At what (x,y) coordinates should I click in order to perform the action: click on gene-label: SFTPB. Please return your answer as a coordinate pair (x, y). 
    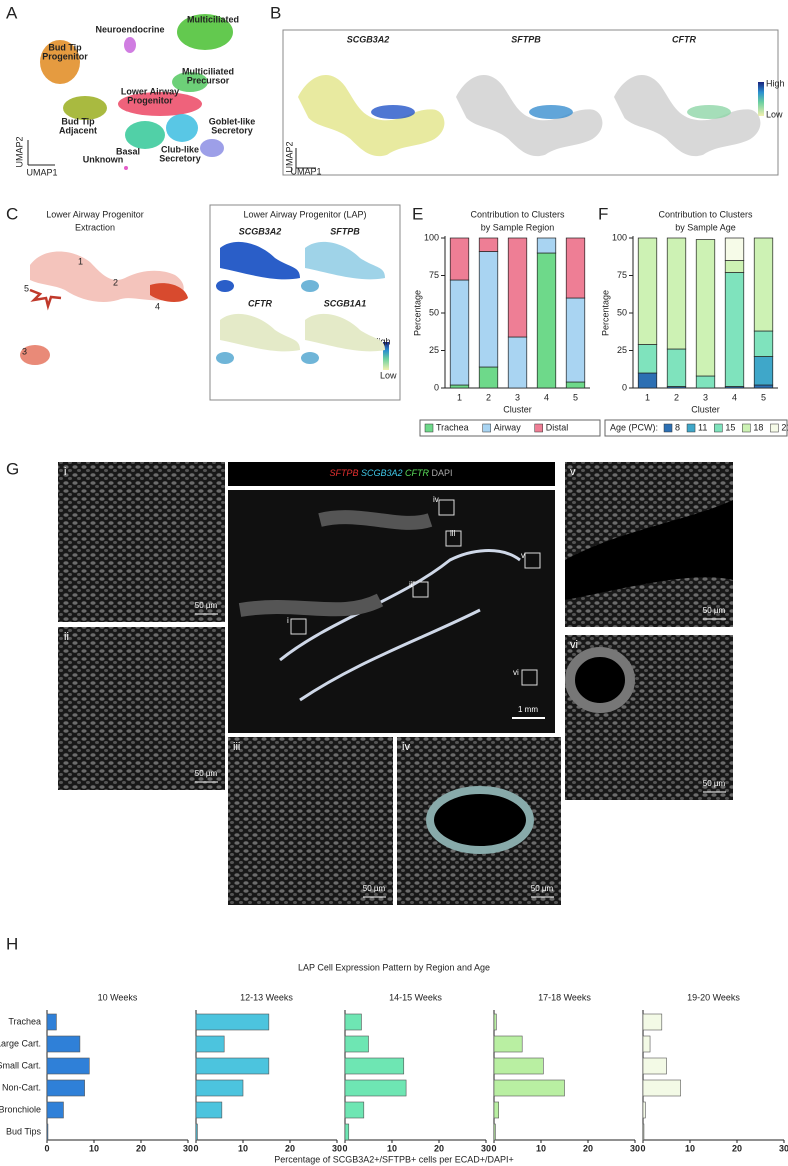
    Looking at the image, I should click on (345, 231).